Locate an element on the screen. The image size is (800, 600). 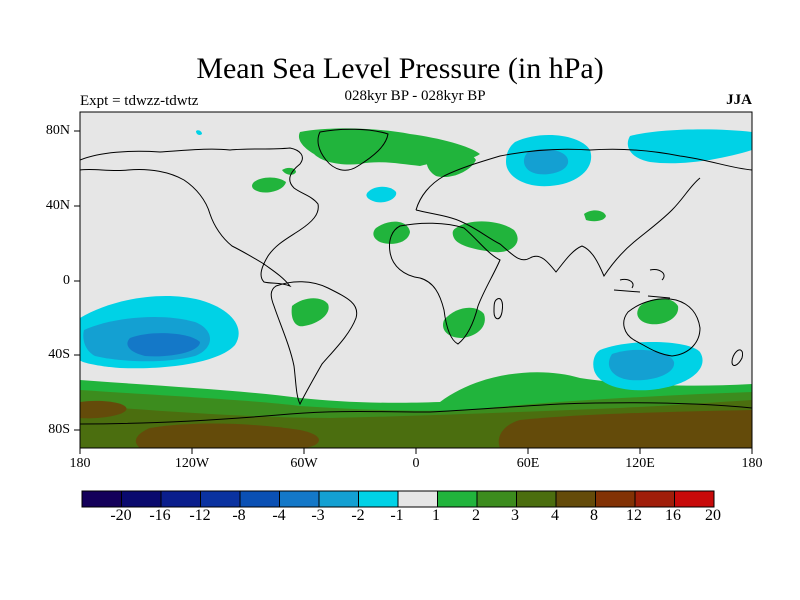
experiment-label: Expt = tdwzz-tdwtz is located at coordinates (139, 101).